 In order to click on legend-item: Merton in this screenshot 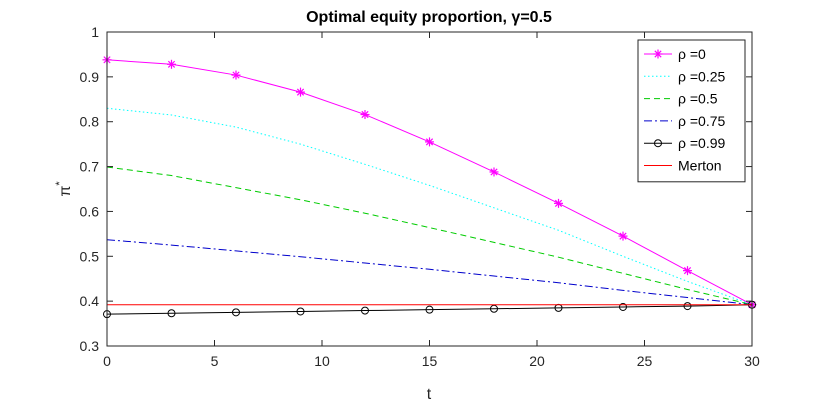, I will do `click(683, 166)`.